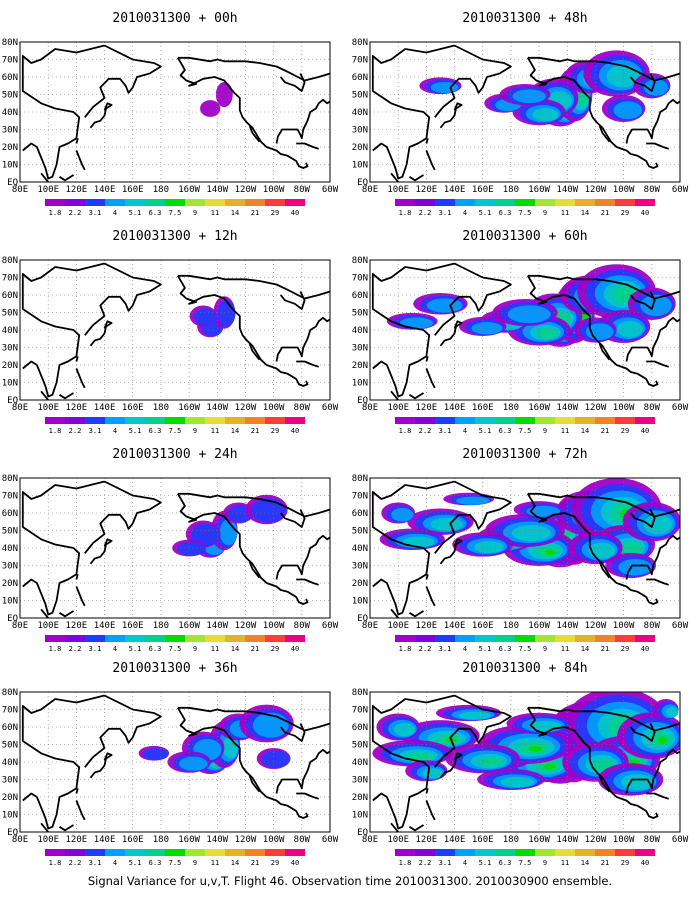  I want to click on colorbar-label: 14, so click(585, 649).